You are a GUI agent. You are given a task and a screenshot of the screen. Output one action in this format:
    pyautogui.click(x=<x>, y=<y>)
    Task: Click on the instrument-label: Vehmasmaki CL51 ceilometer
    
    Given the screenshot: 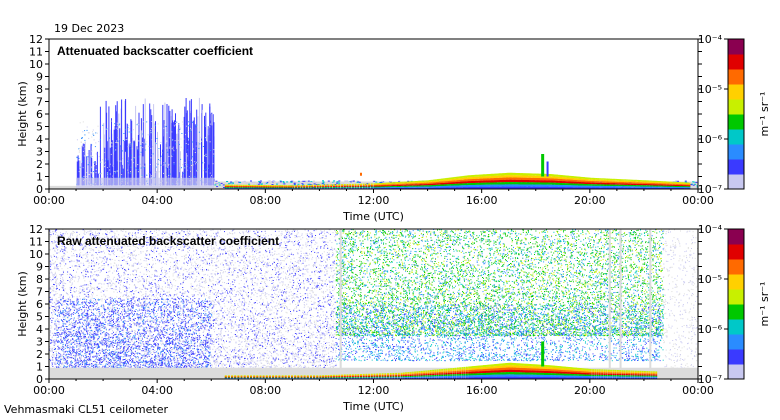 What is the action you would take?
    pyautogui.click(x=86, y=409)
    